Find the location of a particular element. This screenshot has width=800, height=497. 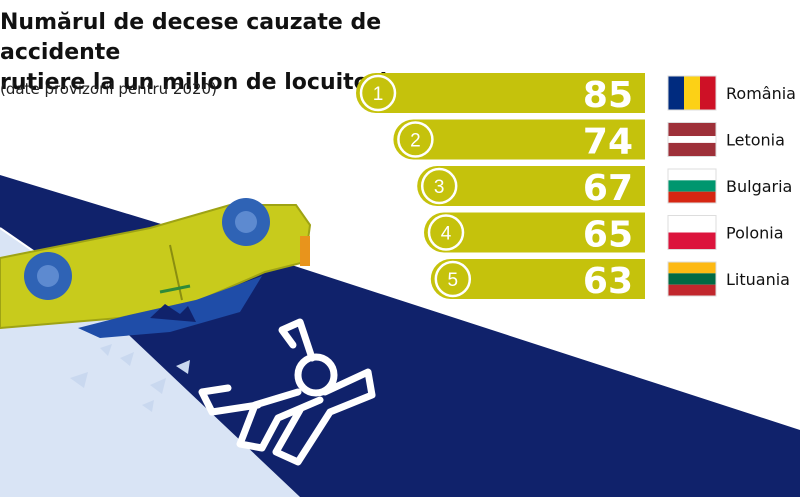

bar-row-5: 5 63 Lituania is located at coordinates (610, 280).